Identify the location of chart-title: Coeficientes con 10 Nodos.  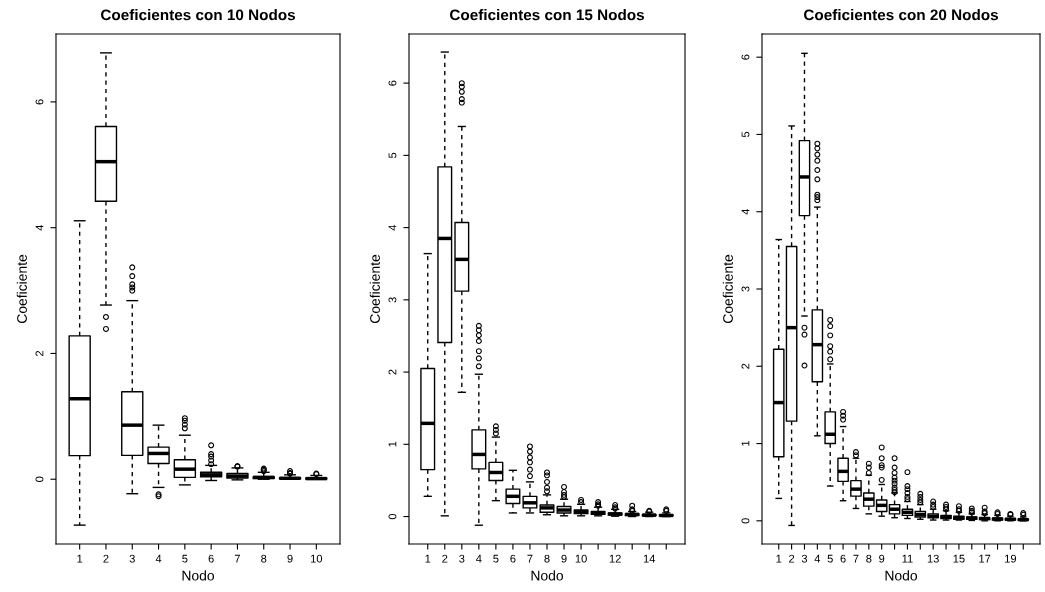
(198, 15).